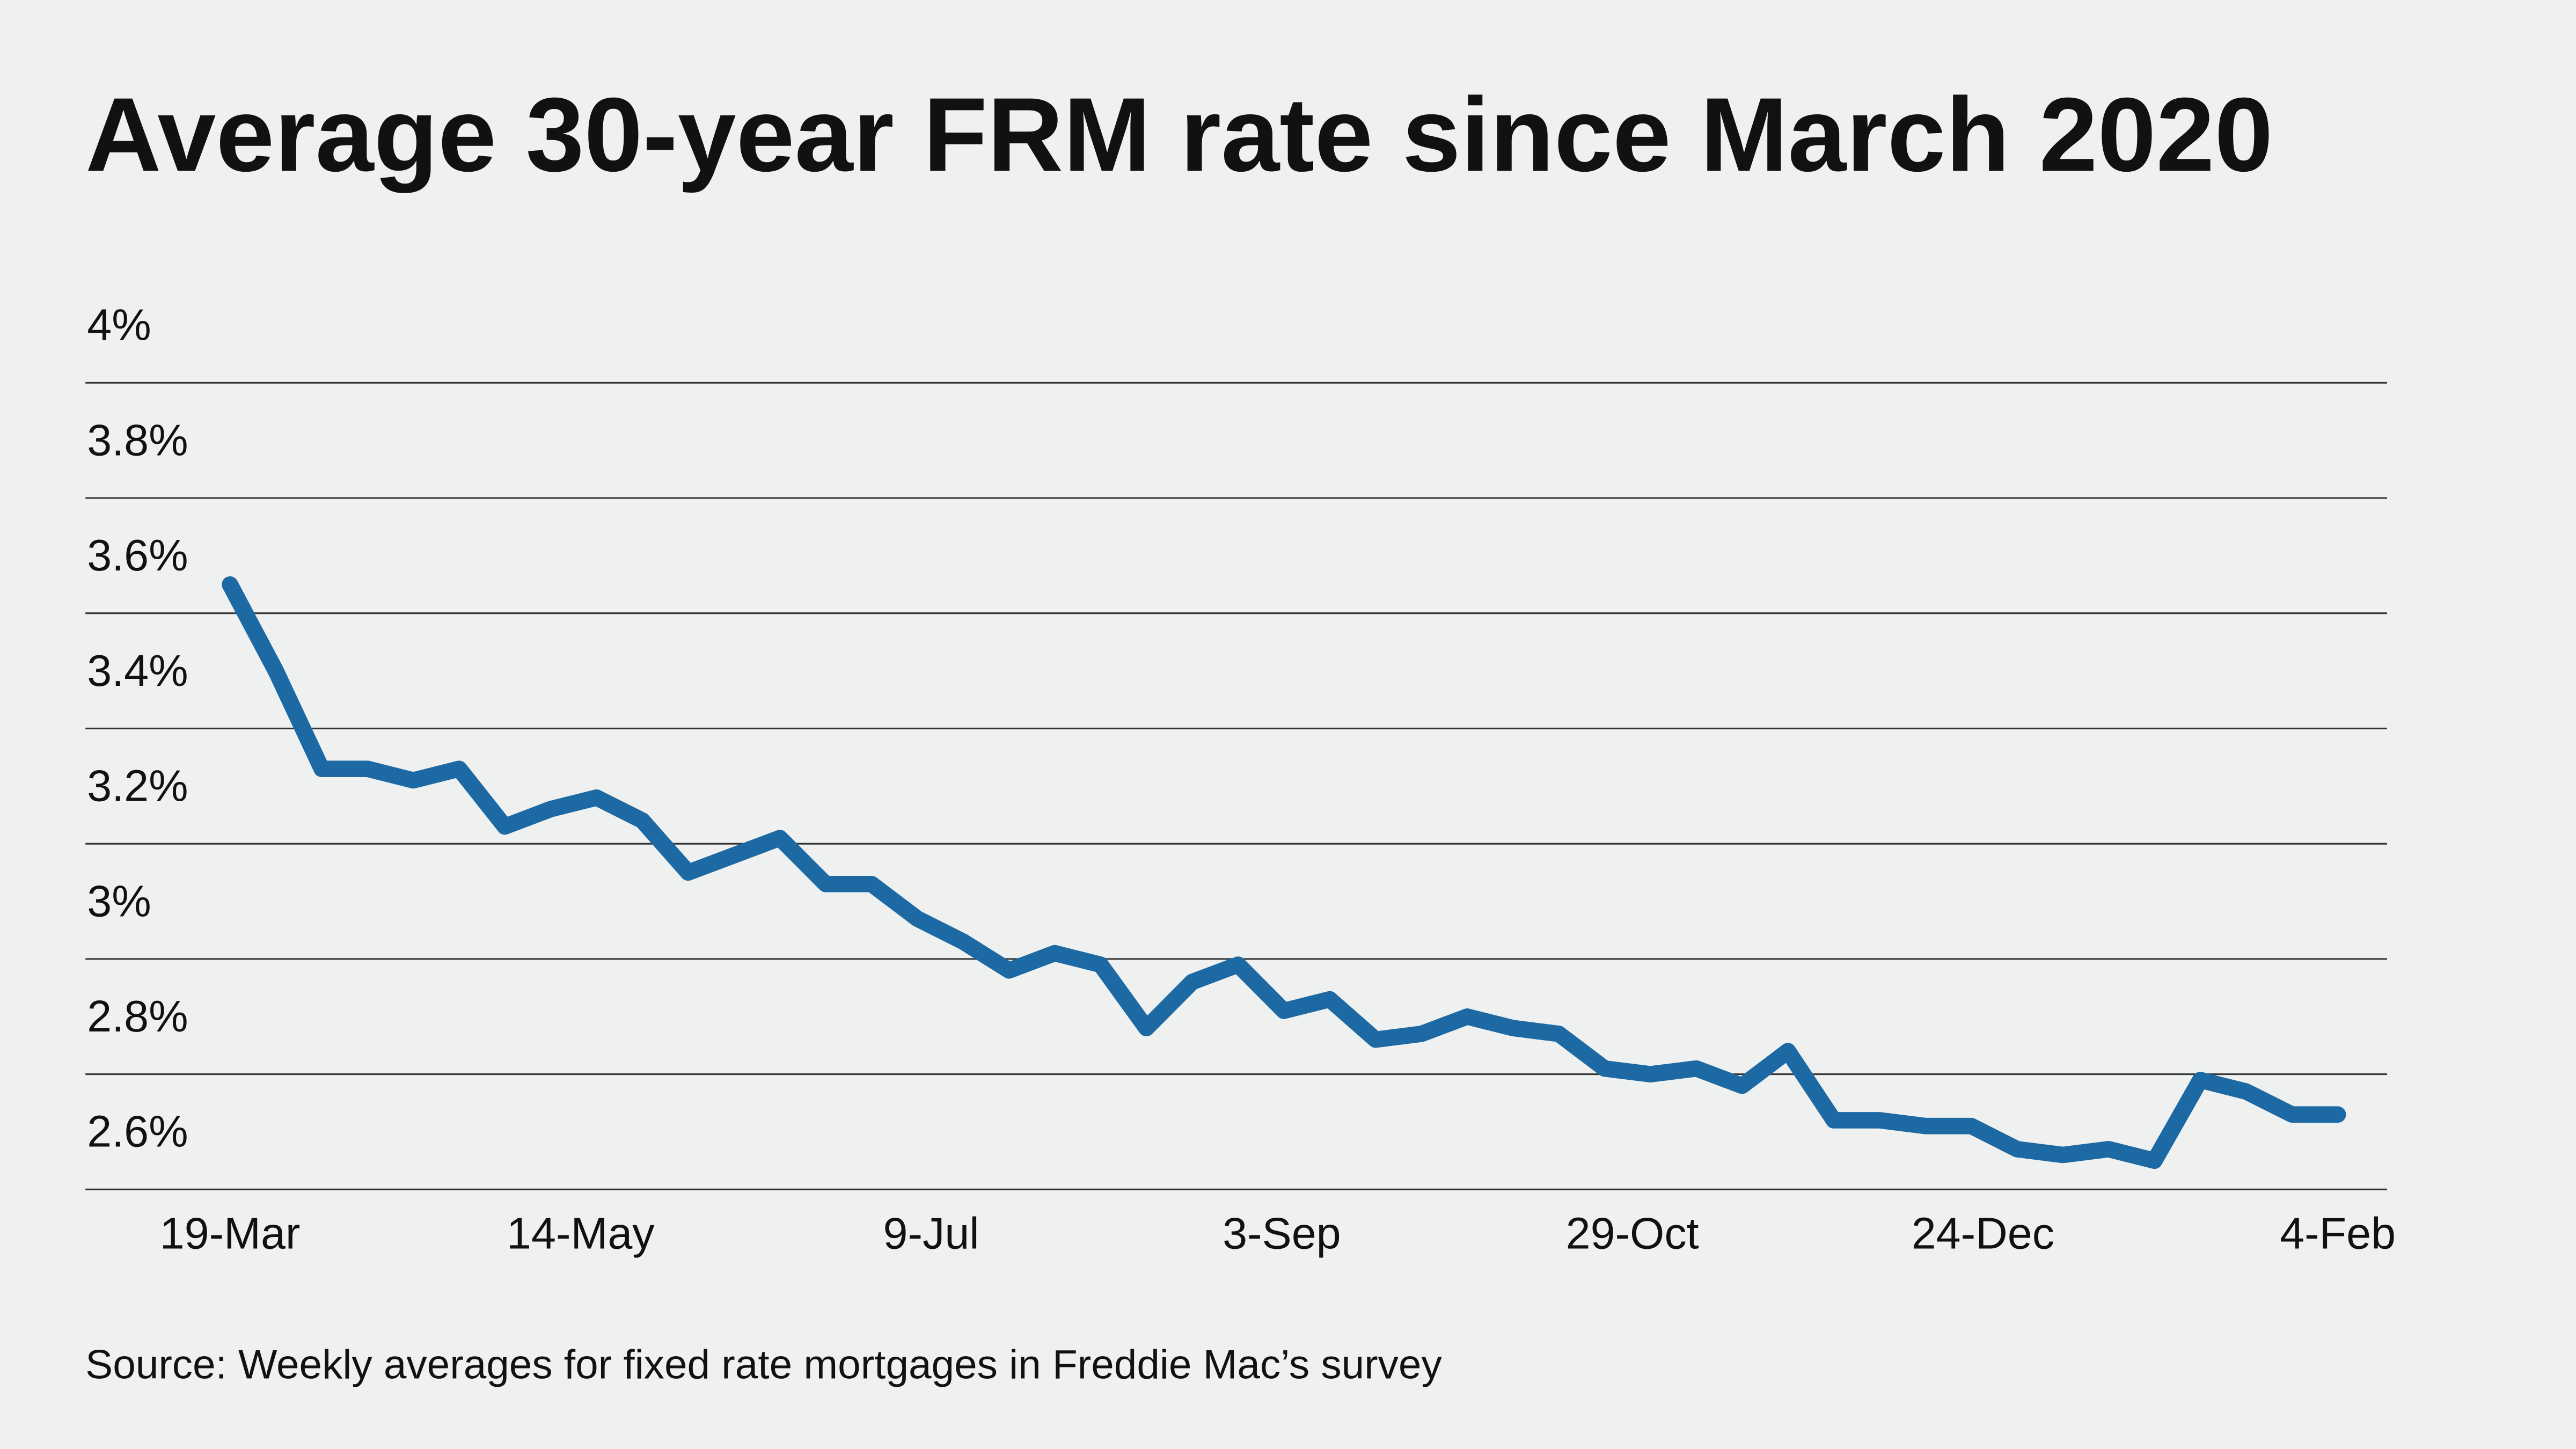  Describe the element at coordinates (2338, 1233) in the screenshot. I see `x-tick-label: 4-Feb` at that location.